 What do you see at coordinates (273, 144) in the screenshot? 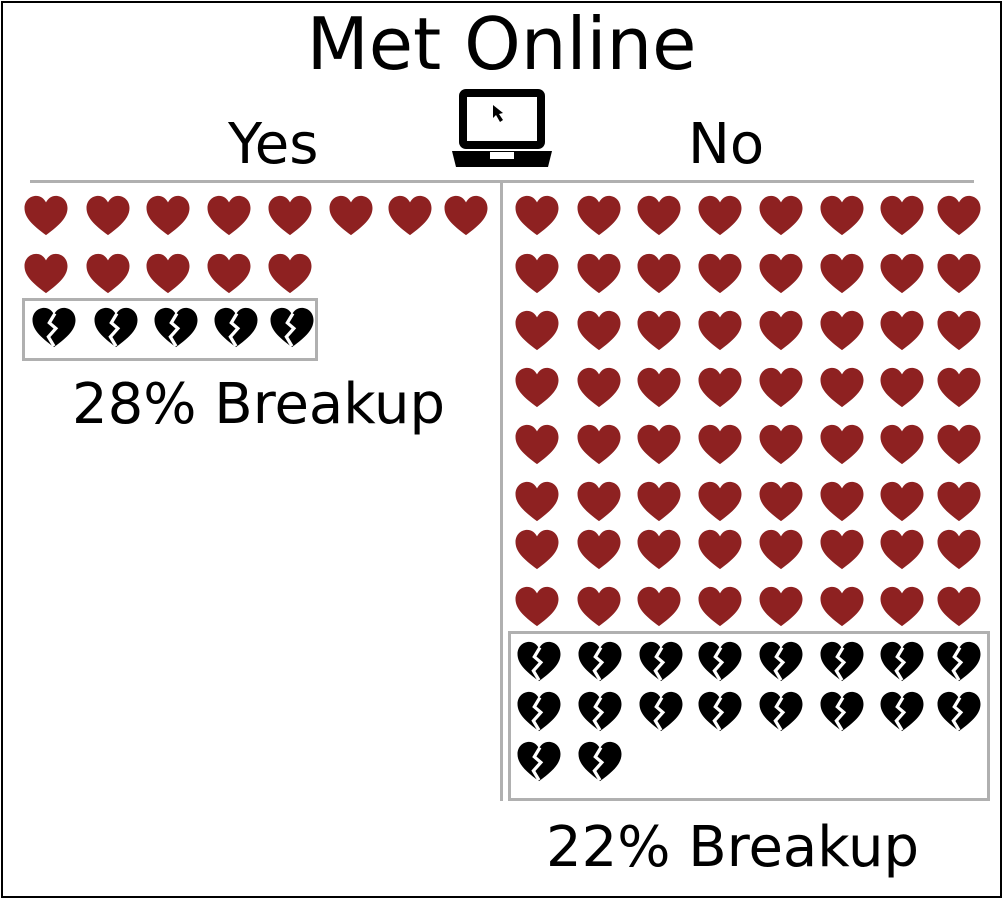
I see `column-label-yes: Yes` at bounding box center [273, 144].